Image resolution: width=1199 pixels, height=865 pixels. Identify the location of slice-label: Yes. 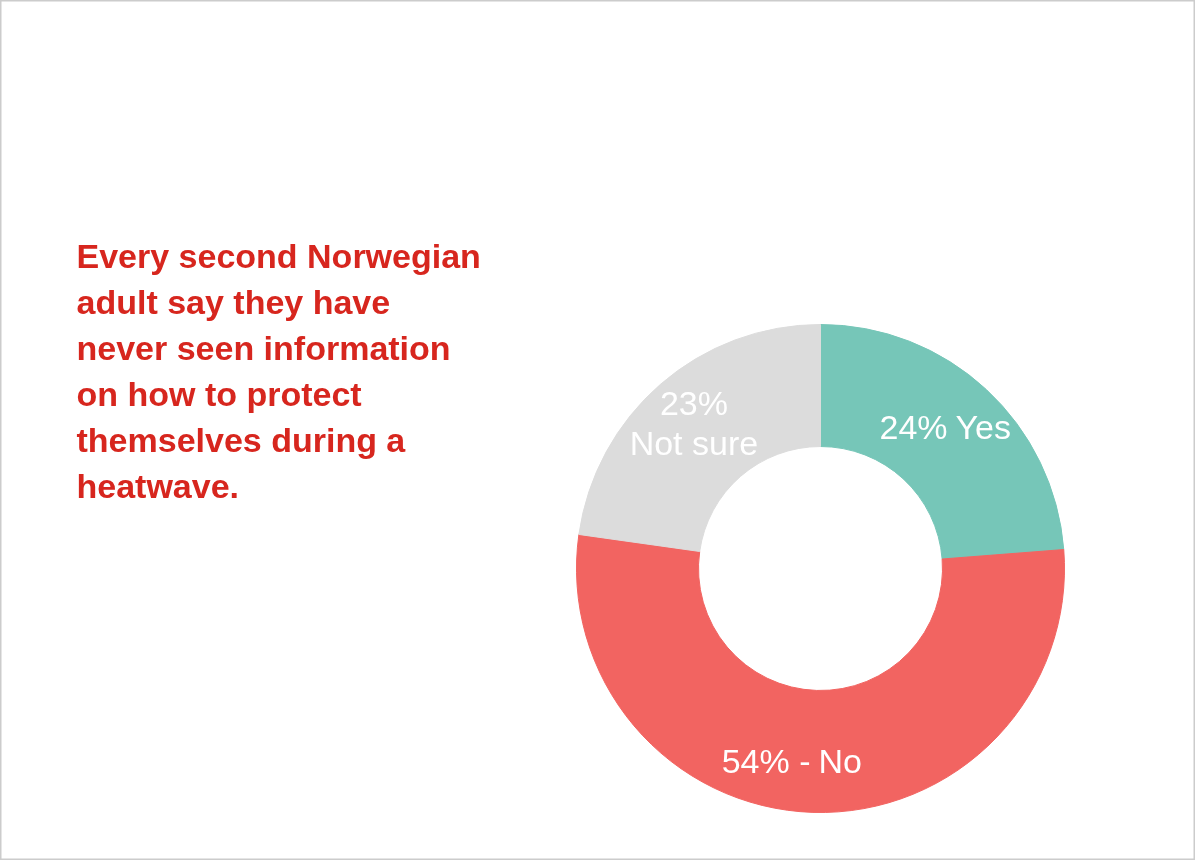
(983, 426).